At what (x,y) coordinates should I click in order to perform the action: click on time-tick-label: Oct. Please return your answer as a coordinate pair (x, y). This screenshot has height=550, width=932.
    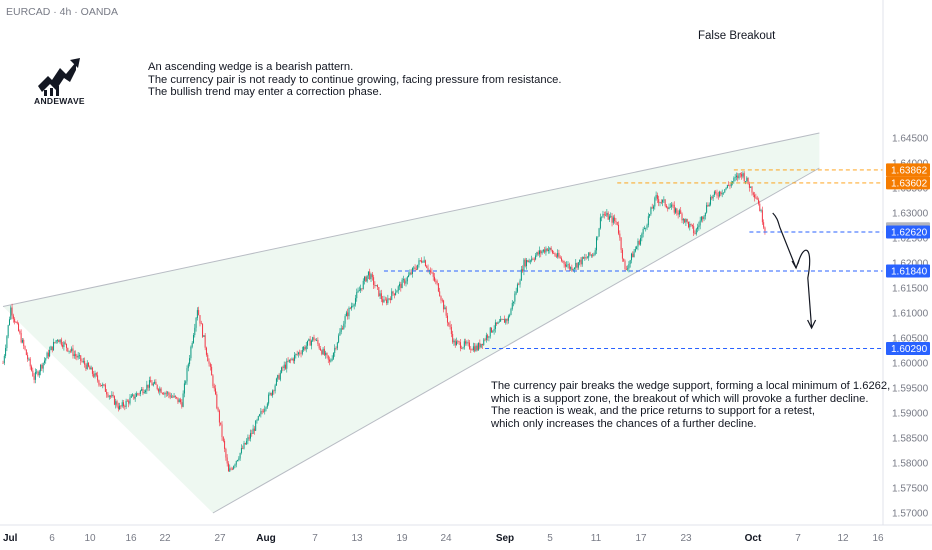
    Looking at the image, I should click on (753, 538).